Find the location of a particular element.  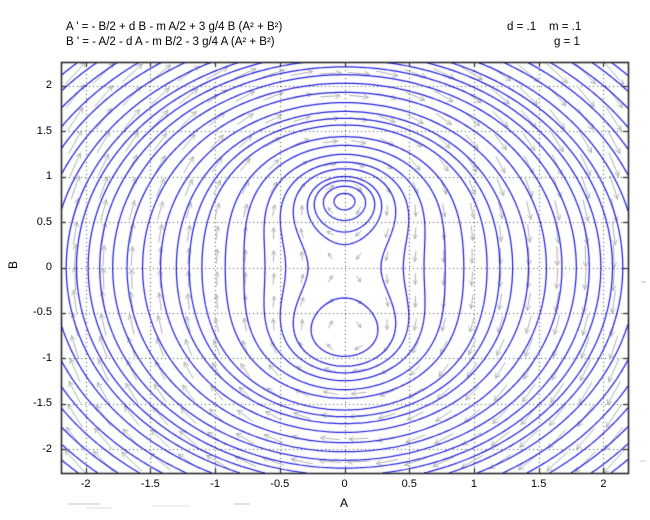

y-tick-label: -1 is located at coordinates (47, 357).